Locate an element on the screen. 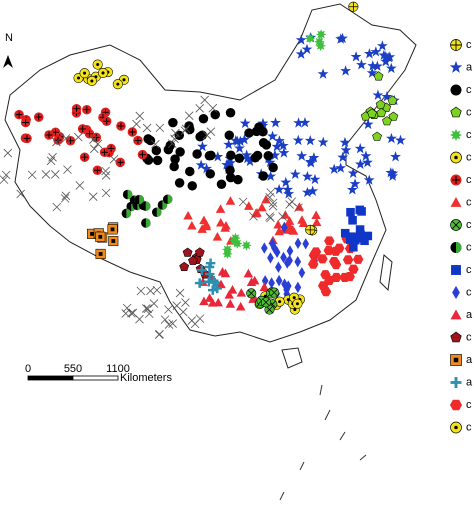 This screenshot has height=521, width=474. scale-unit: Kilometers is located at coordinates (146, 378).